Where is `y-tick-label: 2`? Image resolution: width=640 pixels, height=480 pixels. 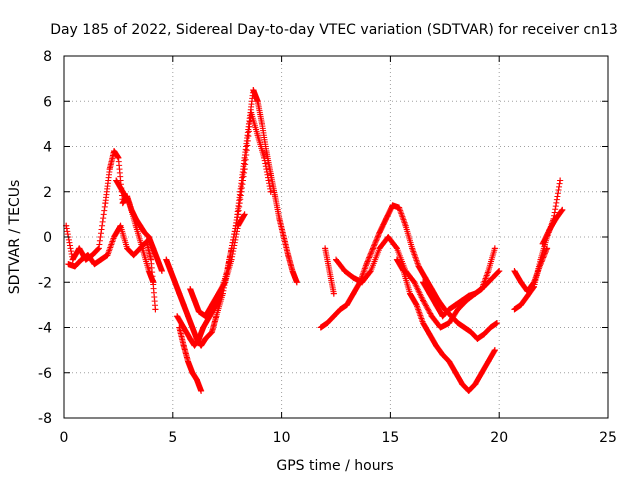 y-tick-label: 2 is located at coordinates (47, 193).